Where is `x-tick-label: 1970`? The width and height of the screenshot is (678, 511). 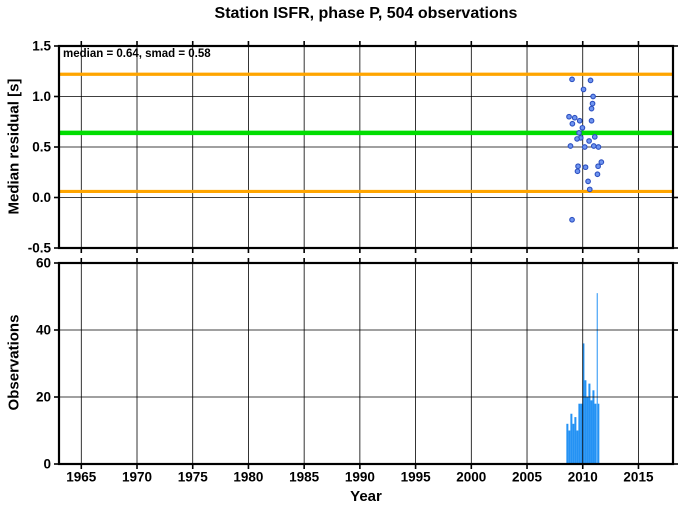 x-tick-label: 1970 is located at coordinates (137, 477).